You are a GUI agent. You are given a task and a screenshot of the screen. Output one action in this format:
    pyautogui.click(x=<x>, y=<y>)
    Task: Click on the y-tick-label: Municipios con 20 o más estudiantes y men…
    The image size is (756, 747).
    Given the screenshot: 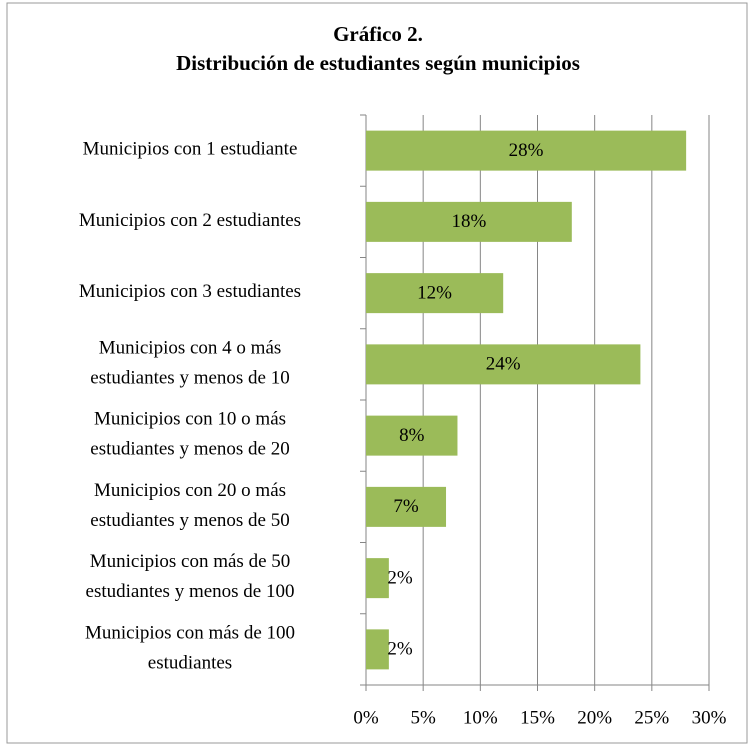 What is the action you would take?
    pyautogui.click(x=189, y=505)
    